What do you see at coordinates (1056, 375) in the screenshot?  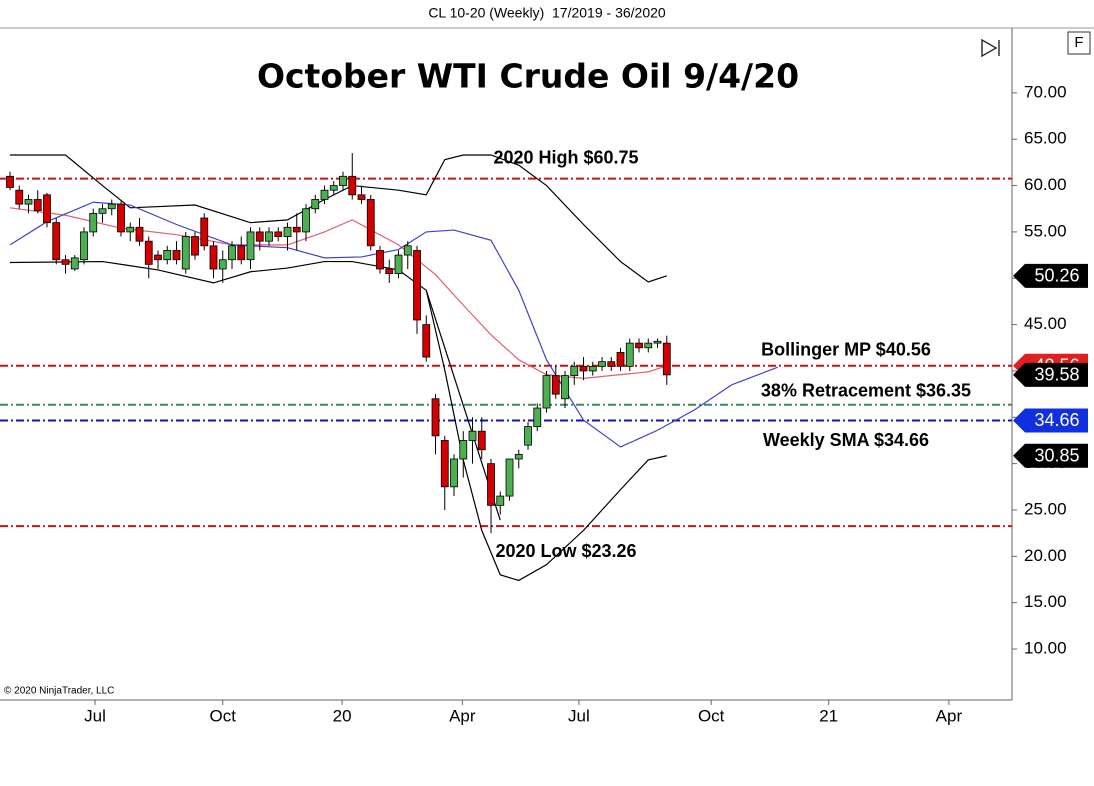 I see `price-flag-label: 39.58` at bounding box center [1056, 375].